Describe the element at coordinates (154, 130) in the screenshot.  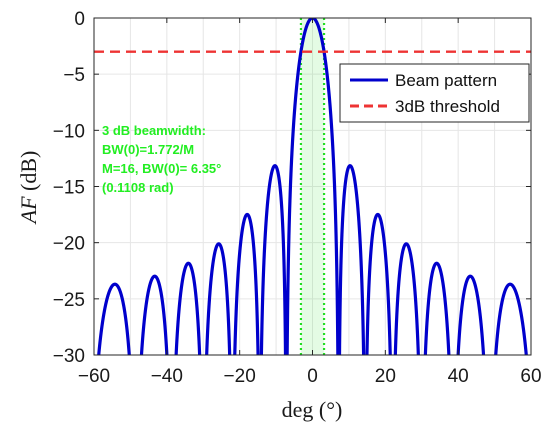
I see `annotation-line-1: 3 dB beamwidth:` at that location.